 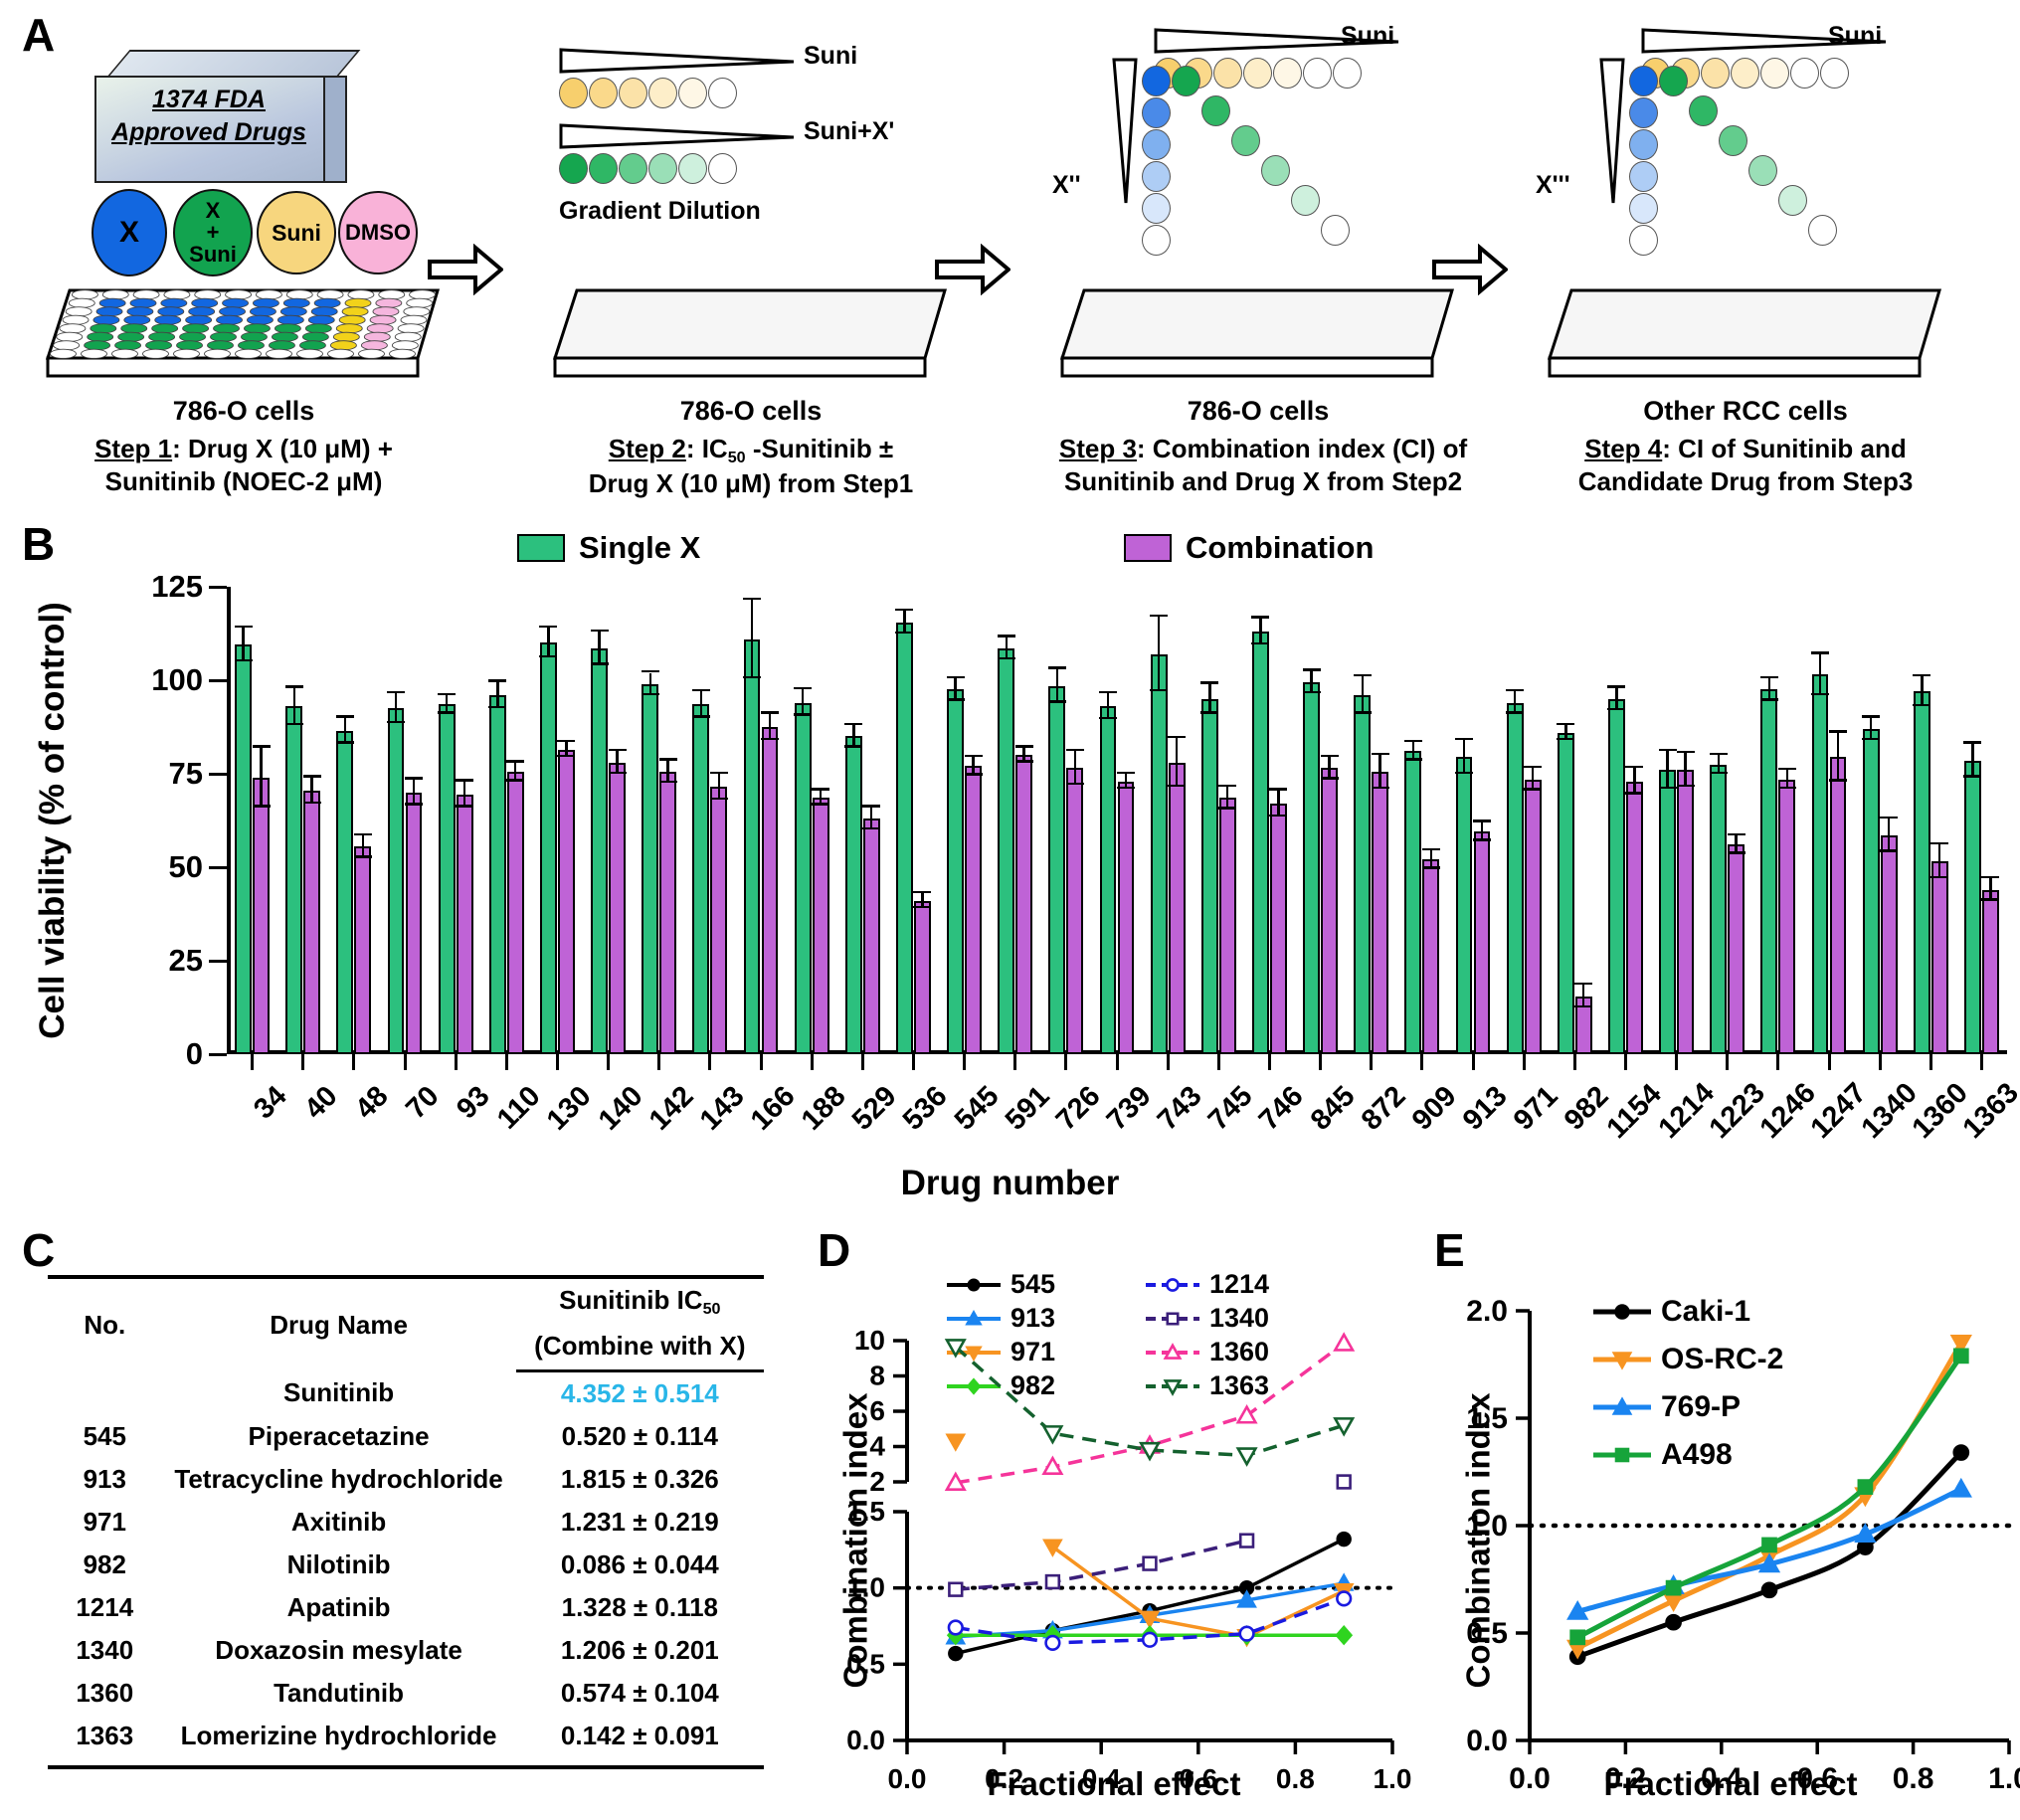 What do you see at coordinates (1666, 1407) in the screenshot?
I see `e-legend-item-769-P: 769-P` at bounding box center [1666, 1407].